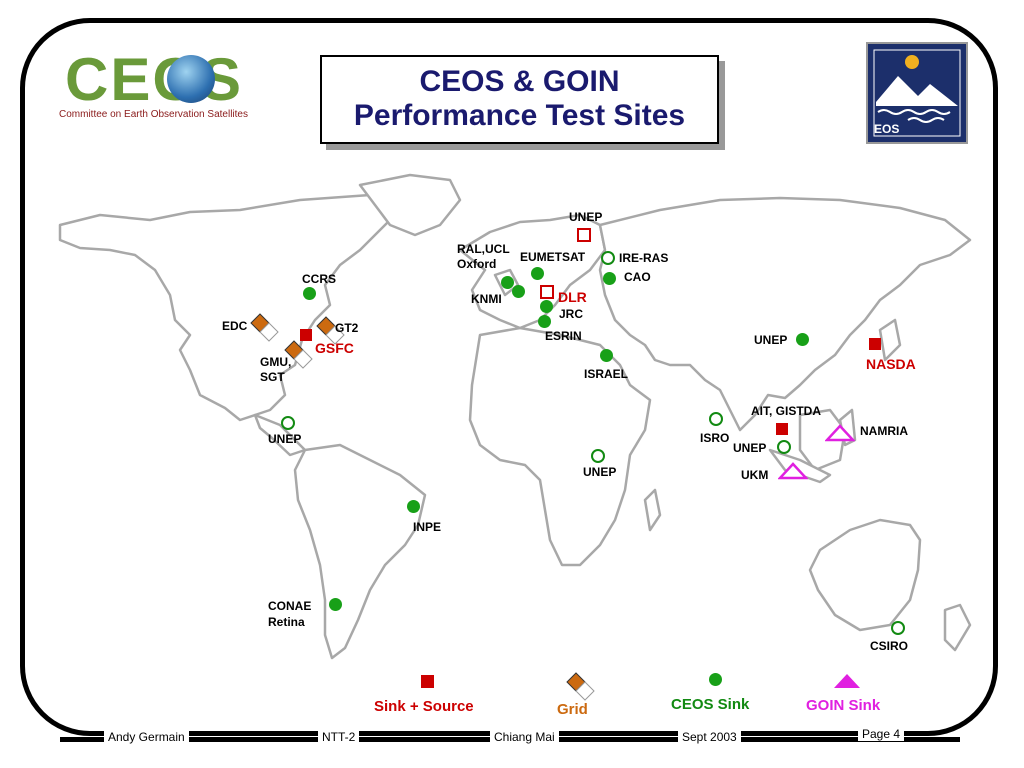  Describe the element at coordinates (715, 438) in the screenshot. I see `site-label: ISRO` at that location.